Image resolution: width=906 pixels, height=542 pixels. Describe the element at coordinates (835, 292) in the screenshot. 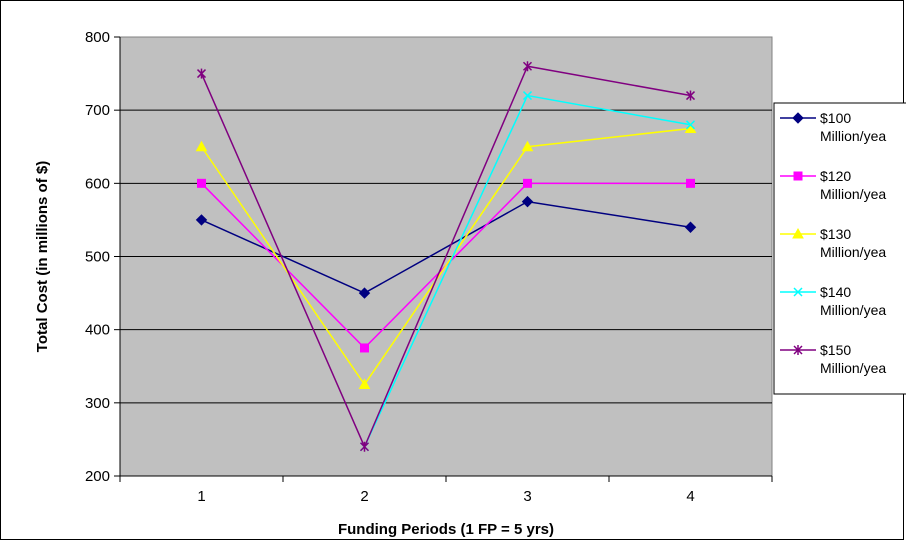

I see `legend-label-line1: $140` at that location.